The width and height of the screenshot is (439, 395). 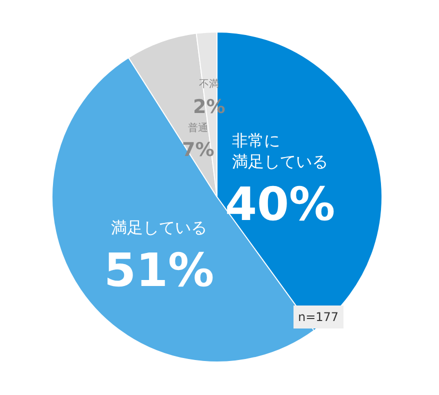 I want to click on slice-label: 普通, so click(x=198, y=128).